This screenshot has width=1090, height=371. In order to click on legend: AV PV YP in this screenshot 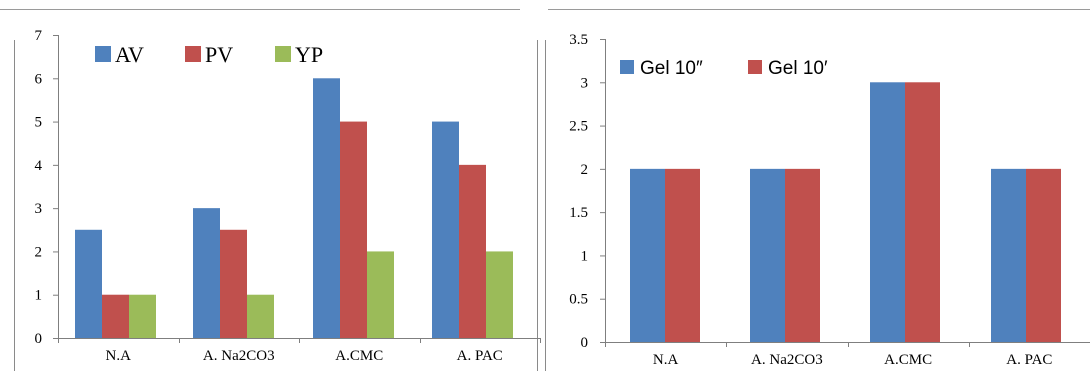, I will do `click(209, 54)`.